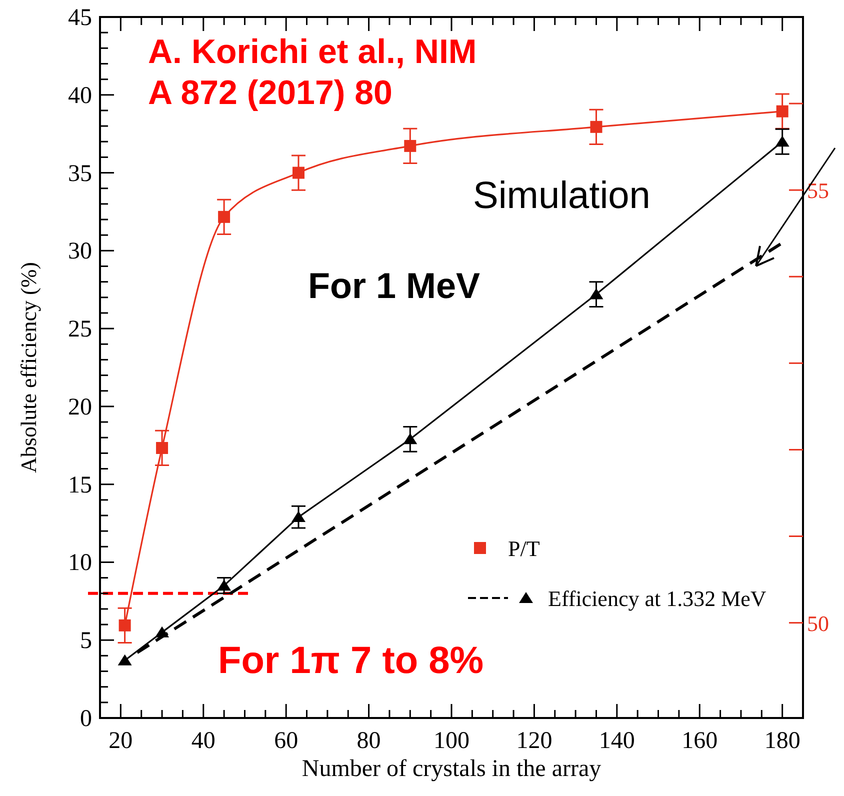 The image size is (844, 796). What do you see at coordinates (561, 196) in the screenshot?
I see `annotation: Simulation` at bounding box center [561, 196].